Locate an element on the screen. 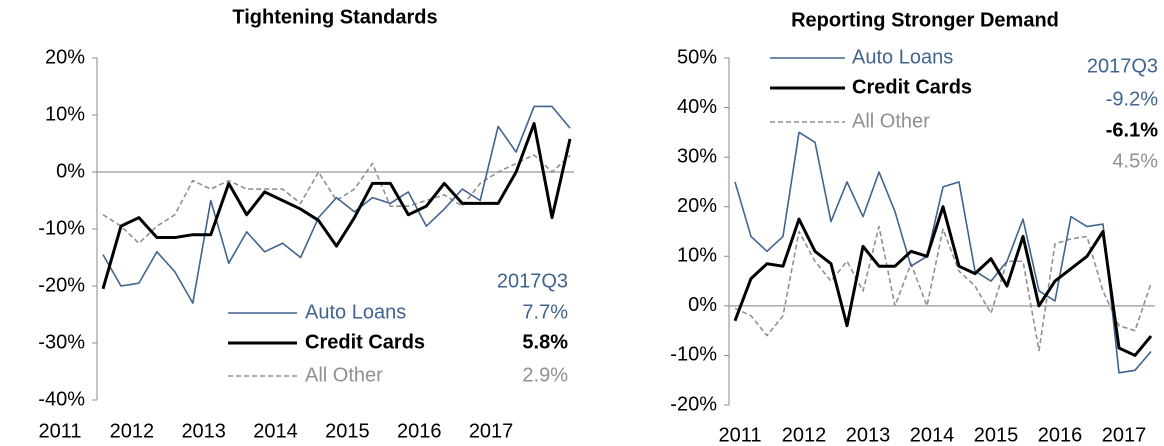 The image size is (1164, 446). value-label: 7.7% is located at coordinates (545, 312).